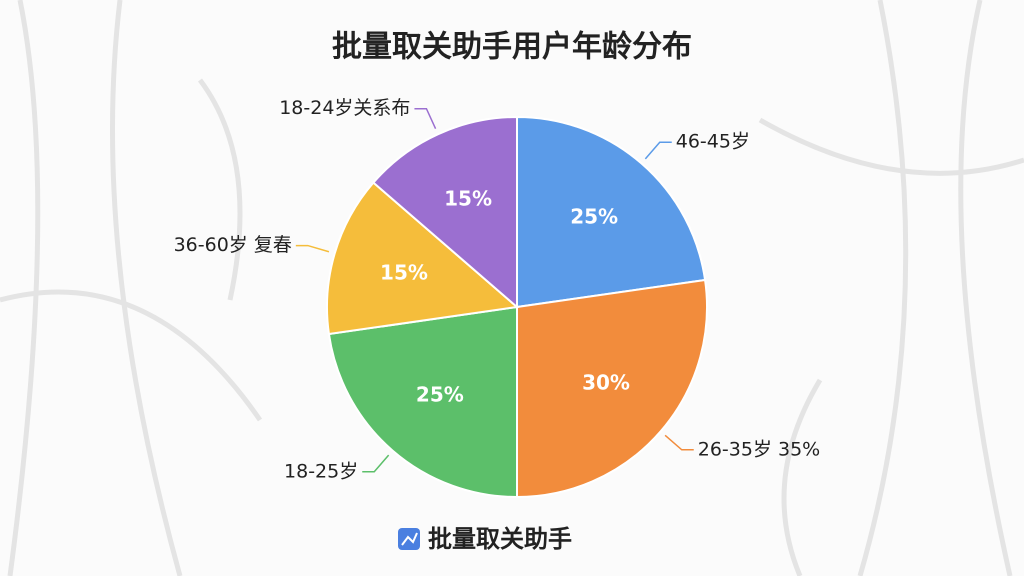 This screenshot has height=576, width=1024. I want to click on footer-text: 批量取关助手, so click(500, 539).